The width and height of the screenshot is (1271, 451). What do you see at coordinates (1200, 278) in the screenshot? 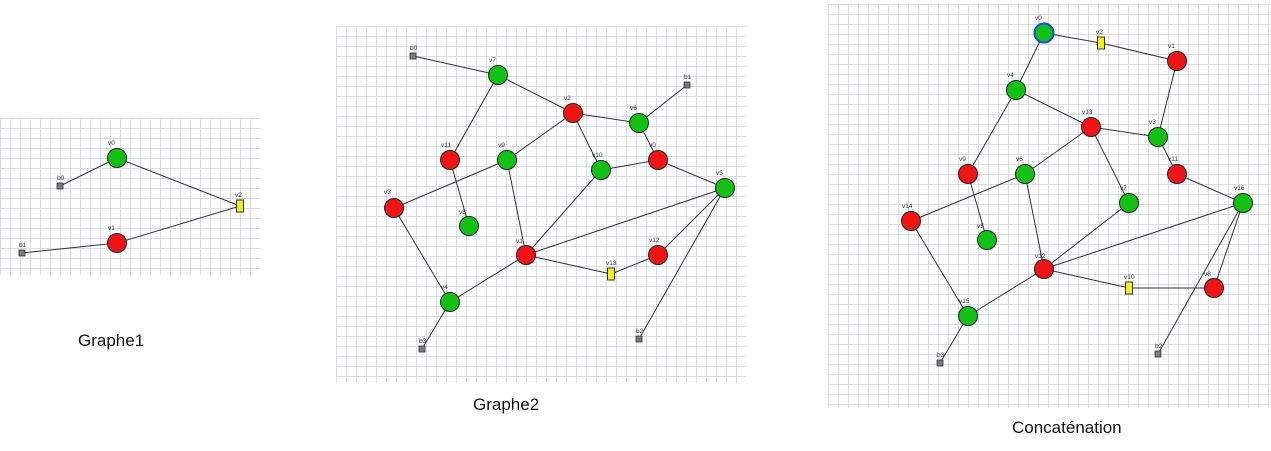
I see `edge-v16-b2` at bounding box center [1200, 278].